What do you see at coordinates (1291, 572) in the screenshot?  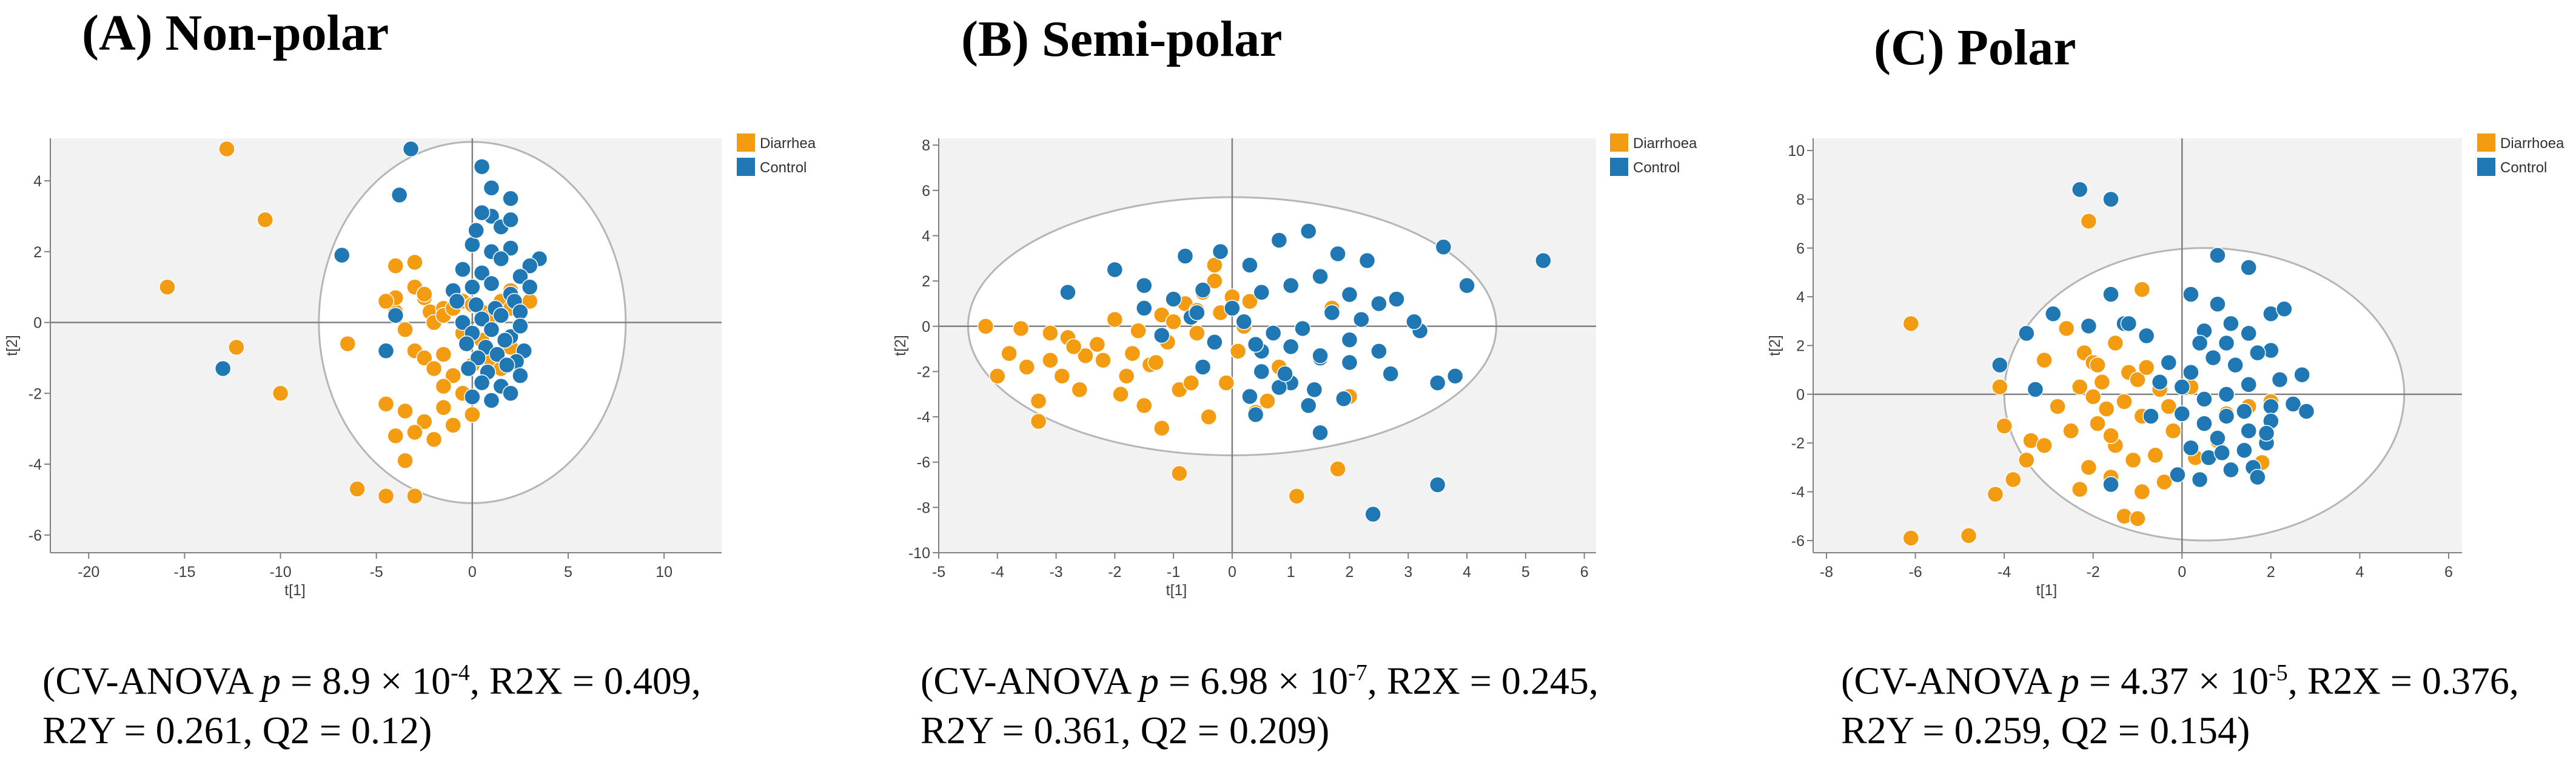 I see `x-tick-label: 1` at bounding box center [1291, 572].